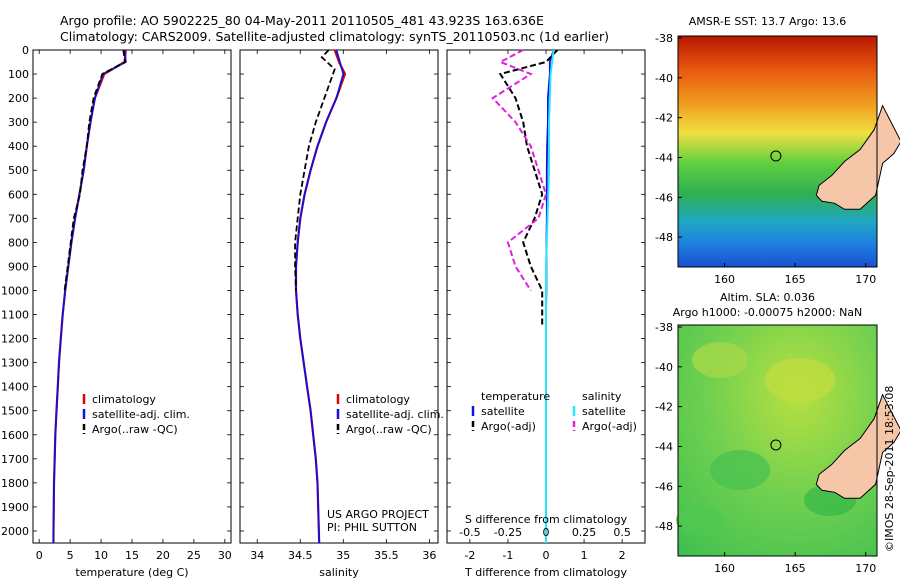 The image size is (900, 580). I want to click on salinity-legend-label: Argo(..raw -QC), so click(389, 429).